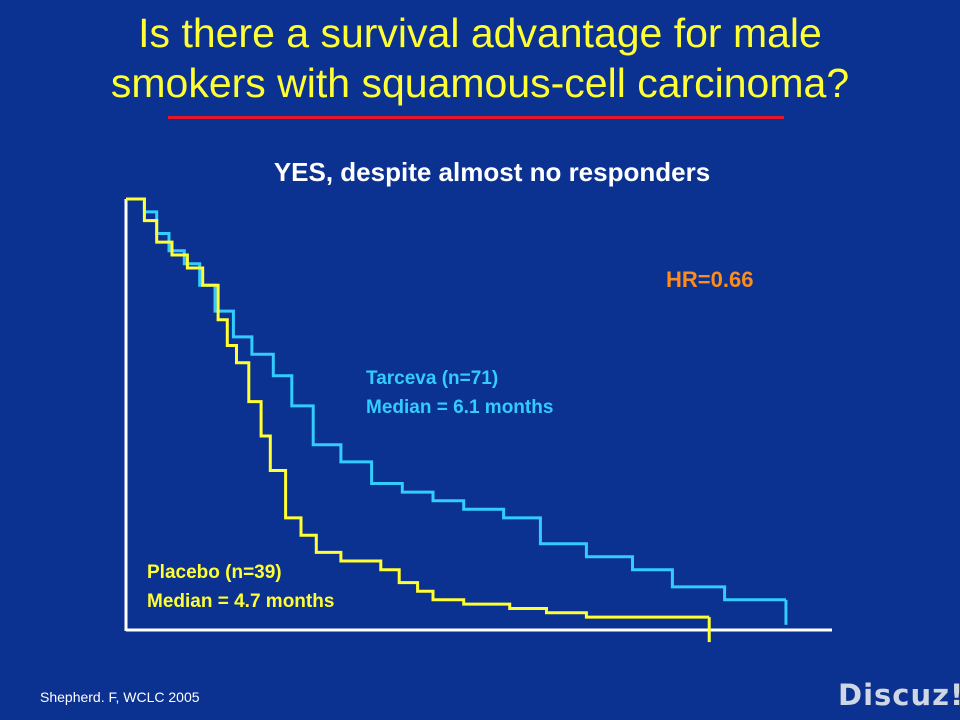 Image resolution: width=960 pixels, height=720 pixels. What do you see at coordinates (460, 407) in the screenshot?
I see `tarceva-median-label: Median = 6.1 months` at bounding box center [460, 407].